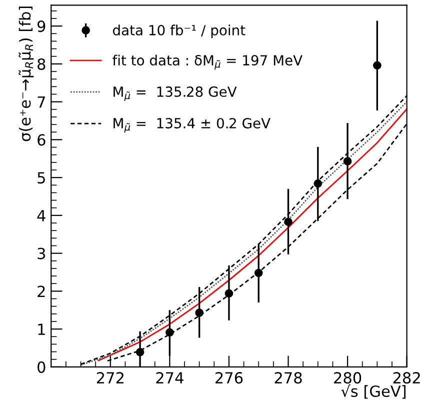  Describe the element at coordinates (175, 94) in the screenshot. I see `legend-label: M$_{μ̃}$ = 135.28 GeV` at that location.